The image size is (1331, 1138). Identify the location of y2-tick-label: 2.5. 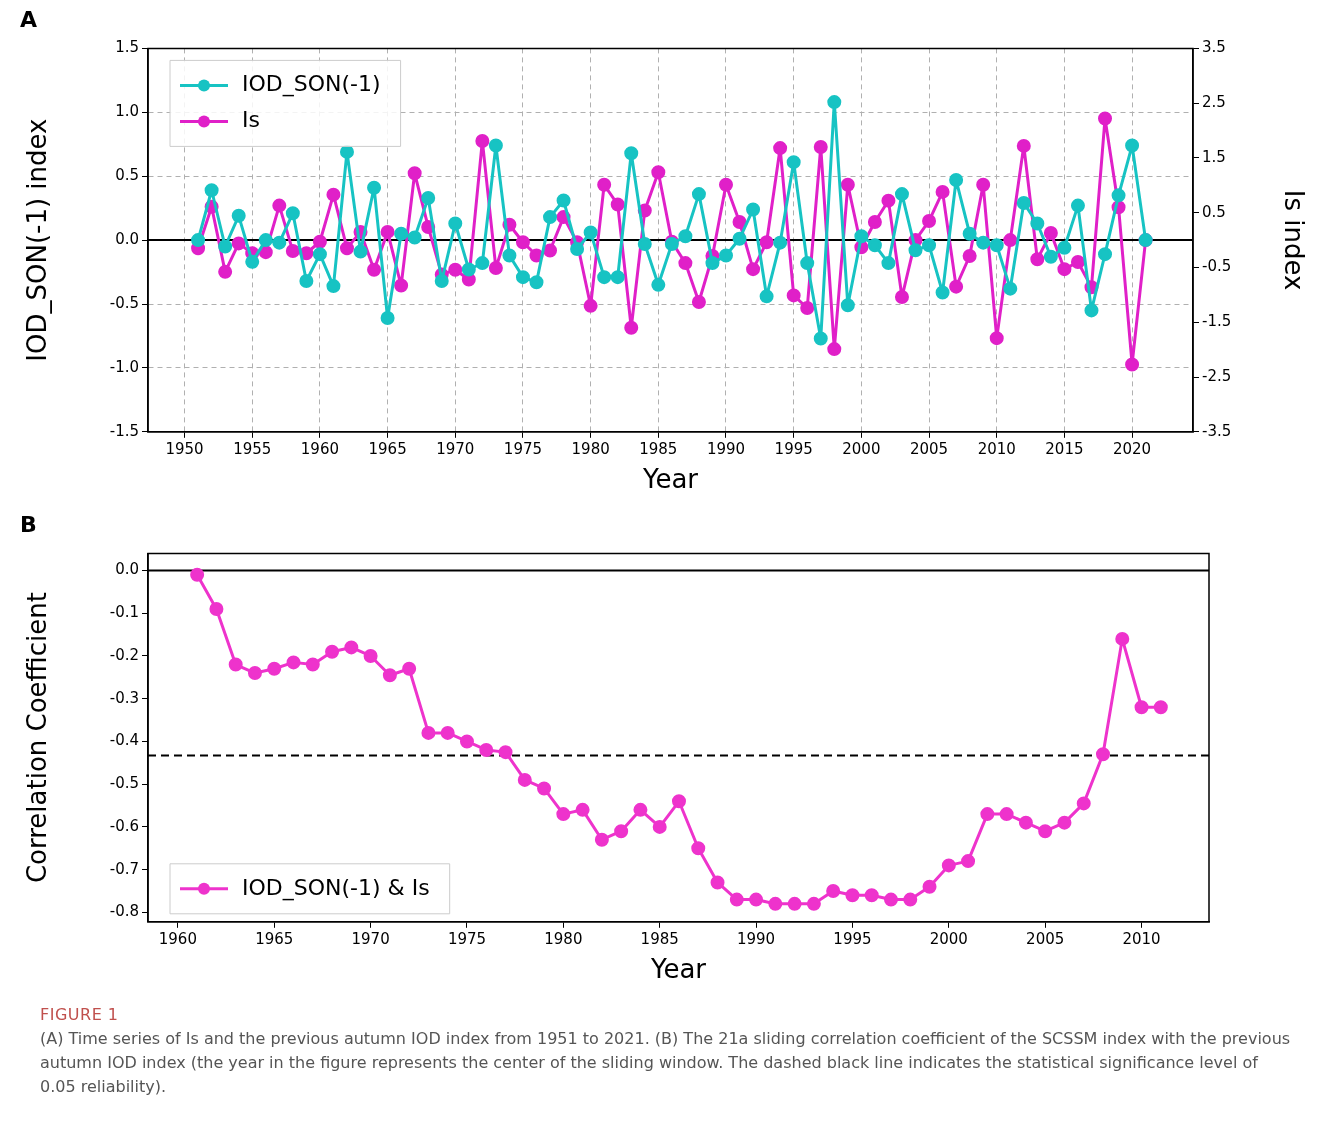
(1214, 102).